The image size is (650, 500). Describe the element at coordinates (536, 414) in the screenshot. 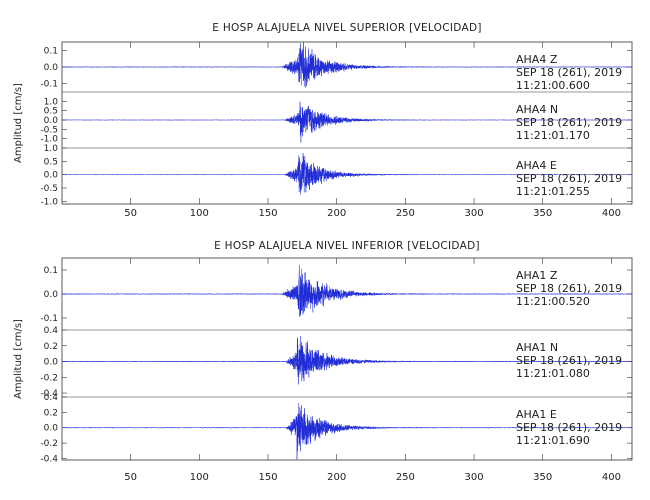

I see `station-label: AHA1 E` at that location.